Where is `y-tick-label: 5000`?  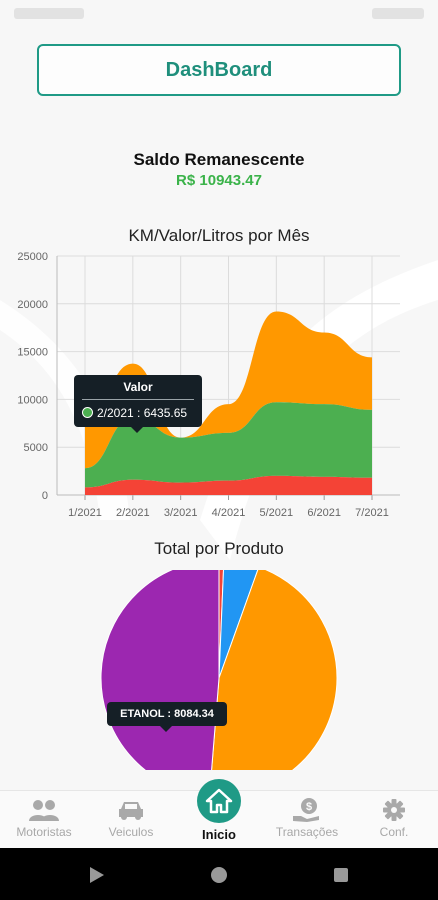
y-tick-label: 5000 is located at coordinates (36, 448).